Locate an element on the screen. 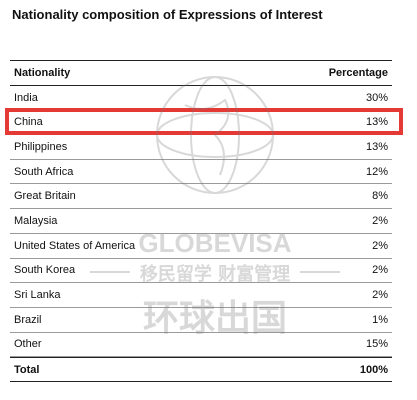 The width and height of the screenshot is (417, 400). table-total-row: Total 100% is located at coordinates (201, 369).